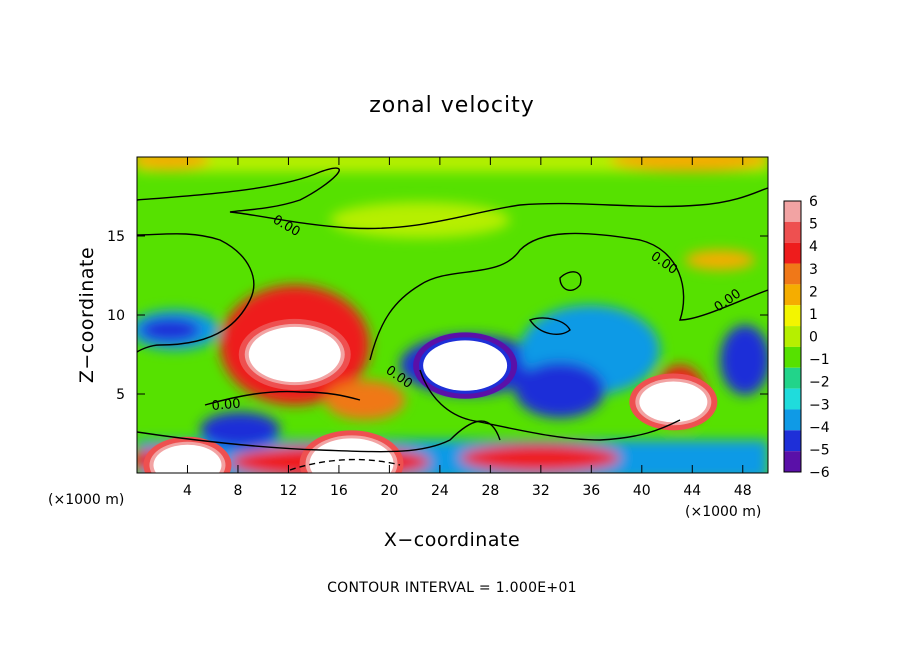  I want to click on colorbar-label: −5, so click(819, 450).